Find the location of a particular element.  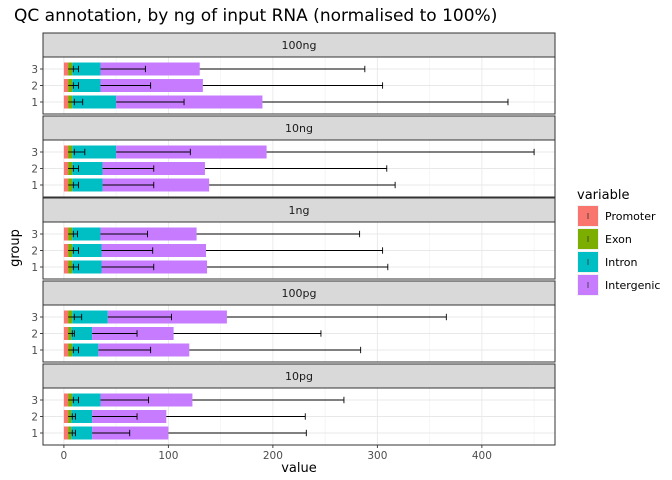

facet-panel-10pg: 10pg 1 2 3 is located at coordinates (293, 404).